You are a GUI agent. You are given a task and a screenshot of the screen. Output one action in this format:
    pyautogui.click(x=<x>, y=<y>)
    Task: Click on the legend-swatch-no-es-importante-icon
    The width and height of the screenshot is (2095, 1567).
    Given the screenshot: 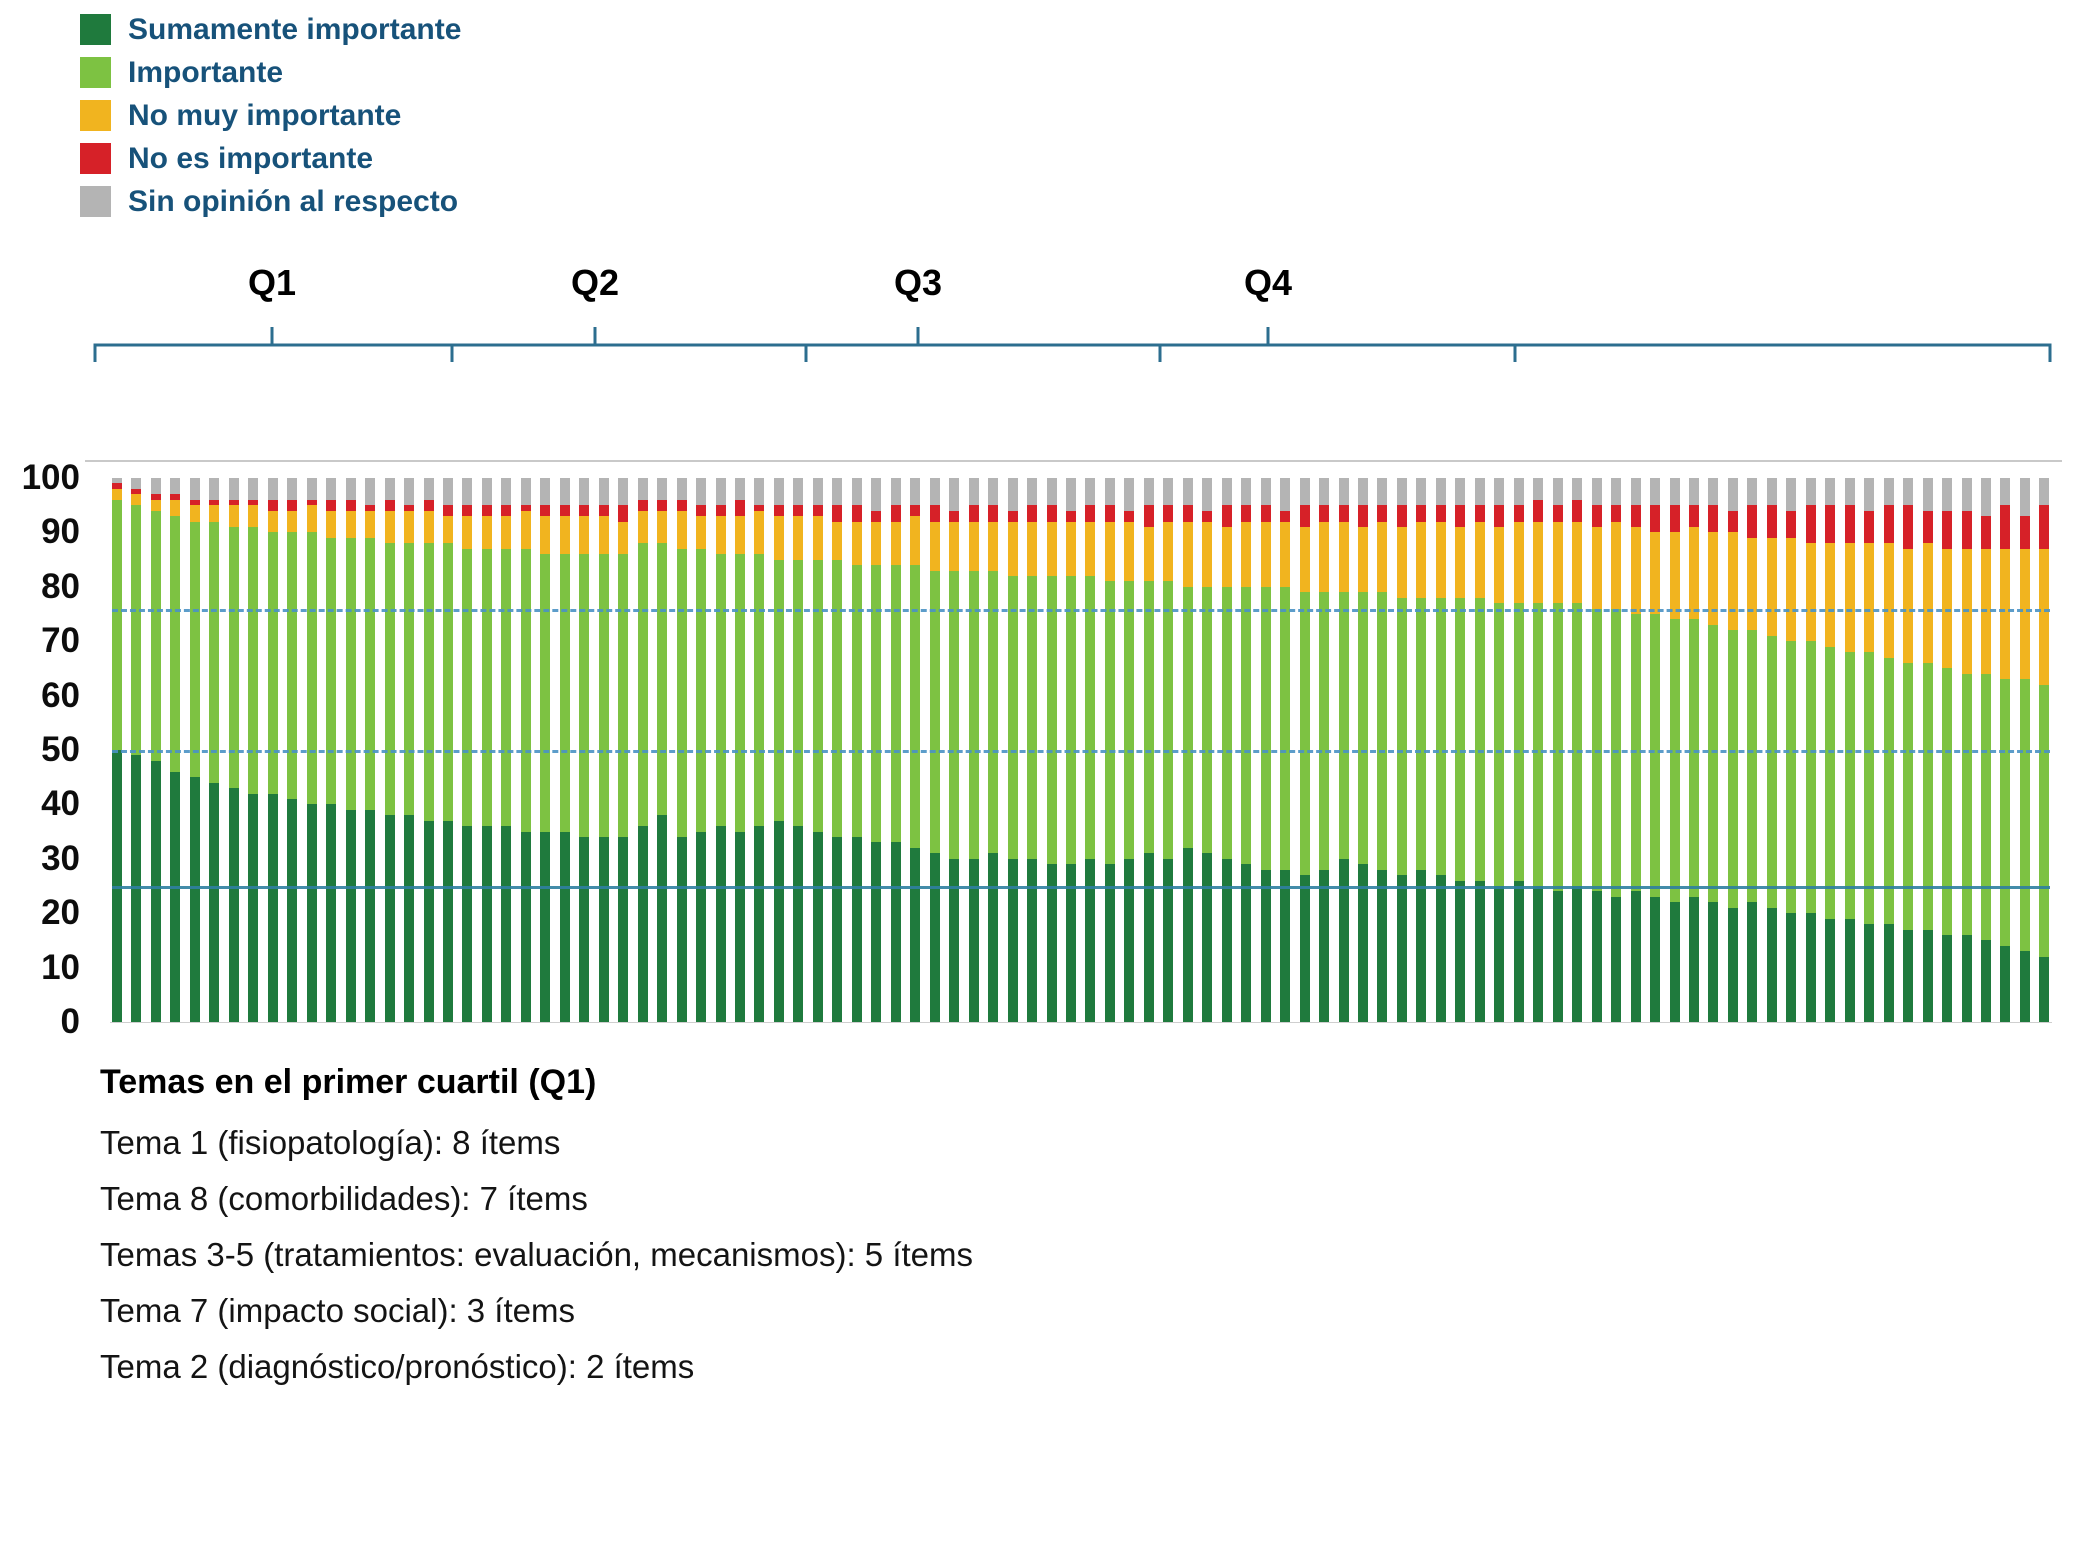 What is the action you would take?
    pyautogui.click(x=95, y=158)
    